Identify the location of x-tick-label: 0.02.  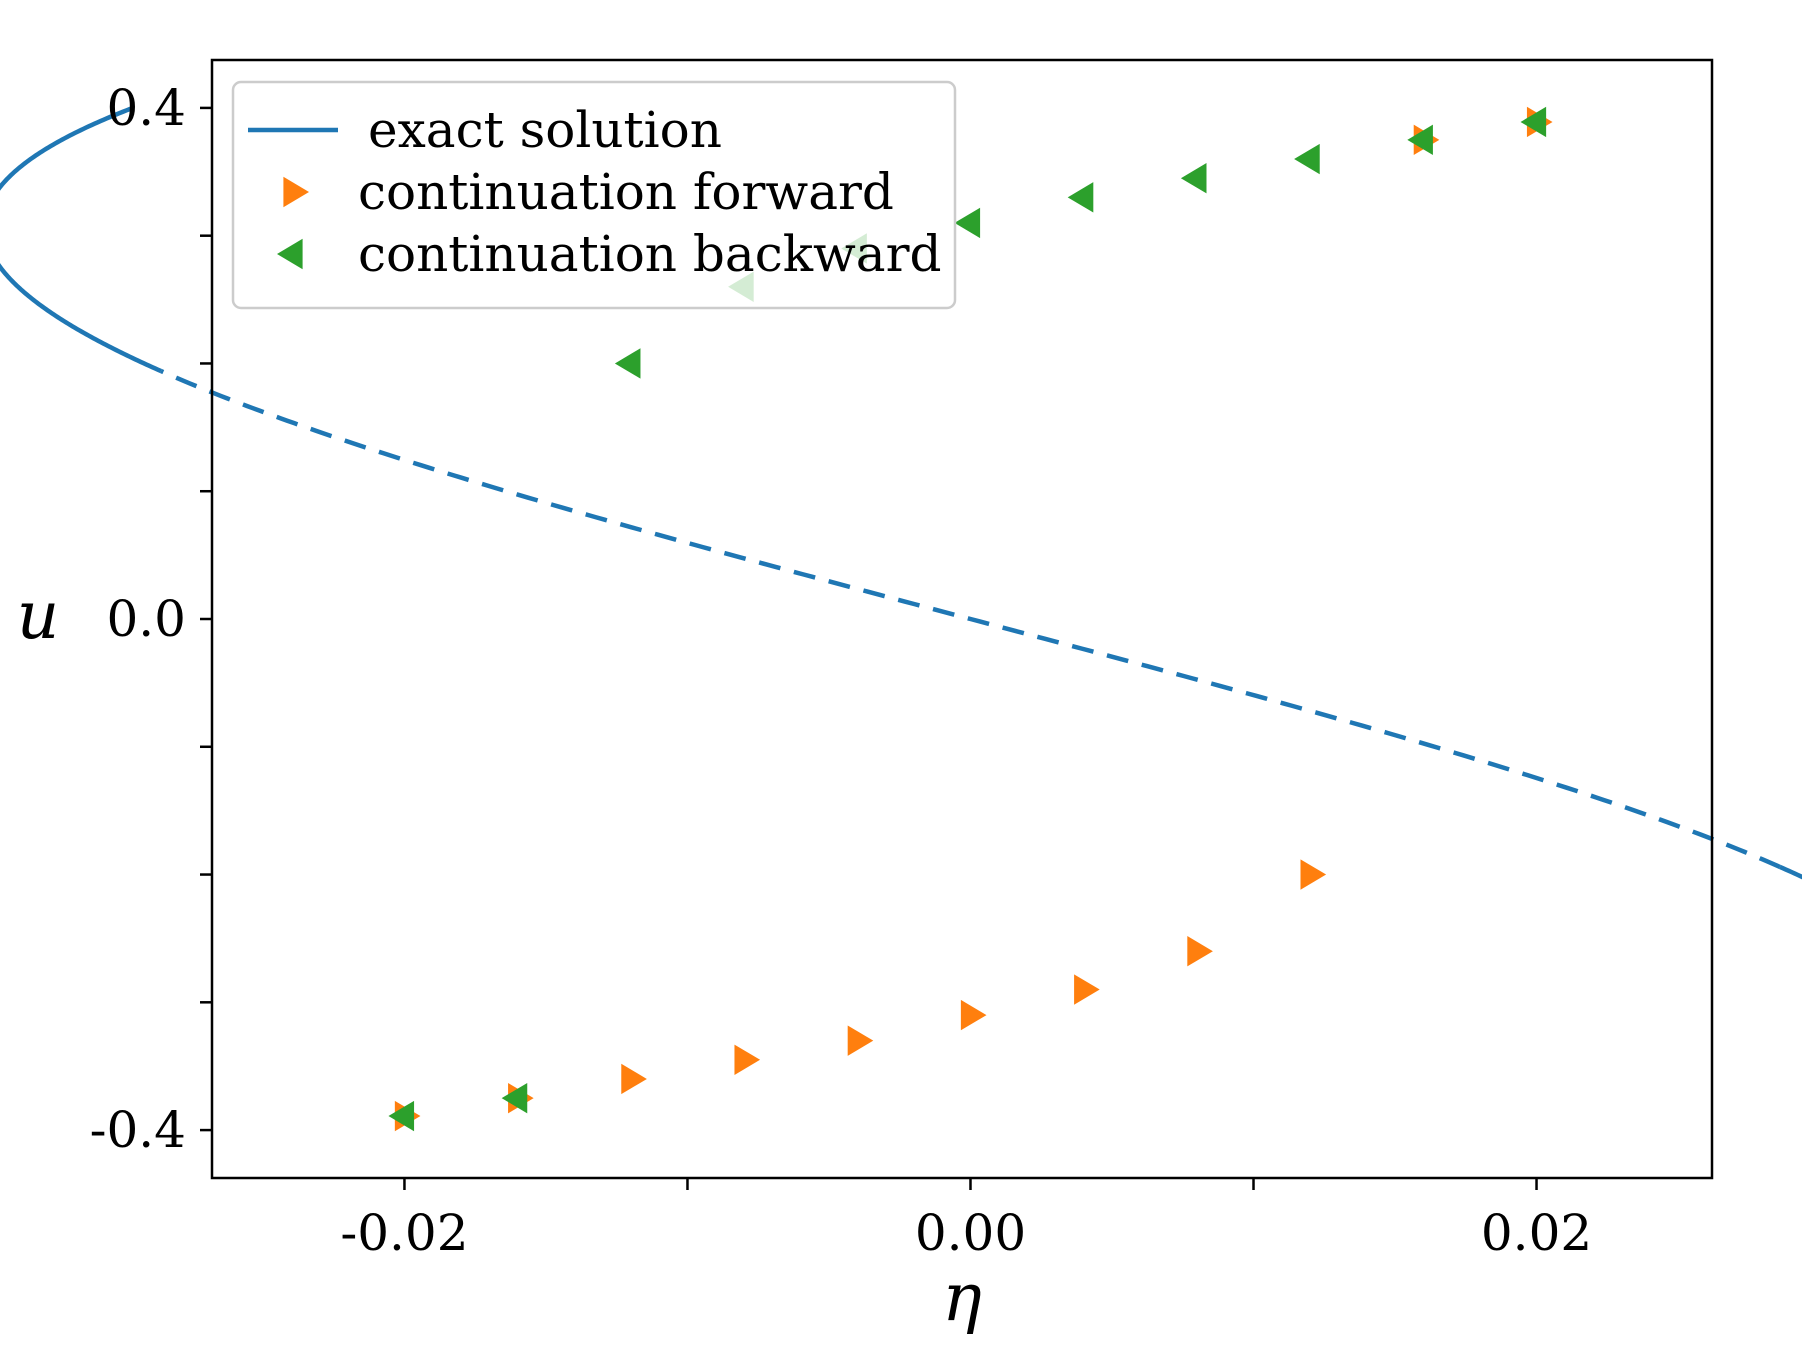
(1536, 1233).